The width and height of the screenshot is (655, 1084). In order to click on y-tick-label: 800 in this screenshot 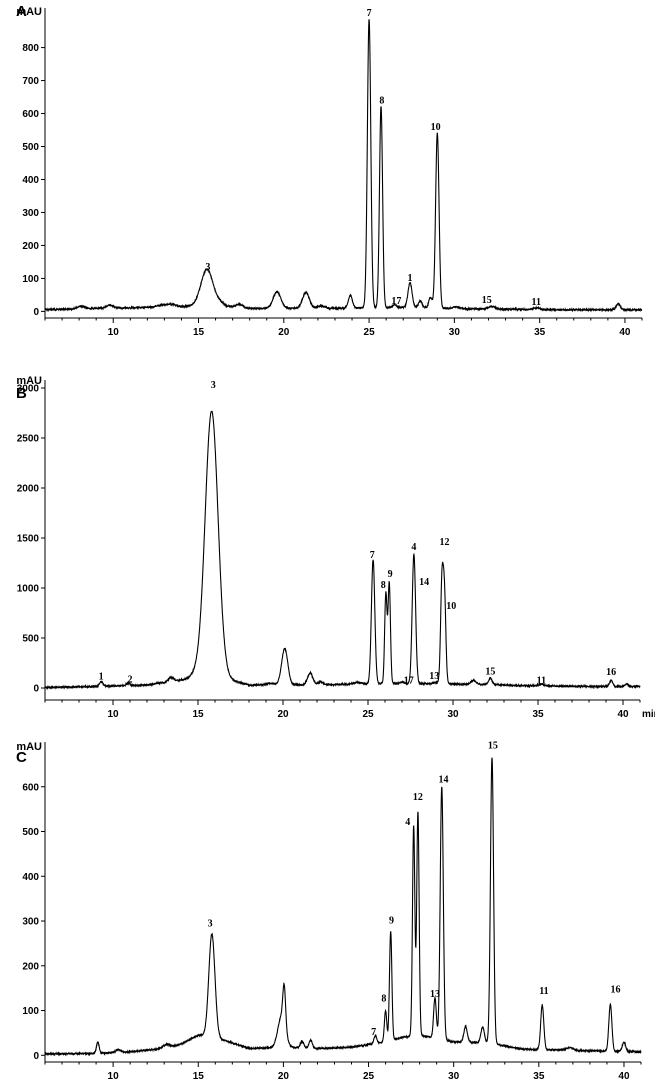, I will do `click(30, 48)`.